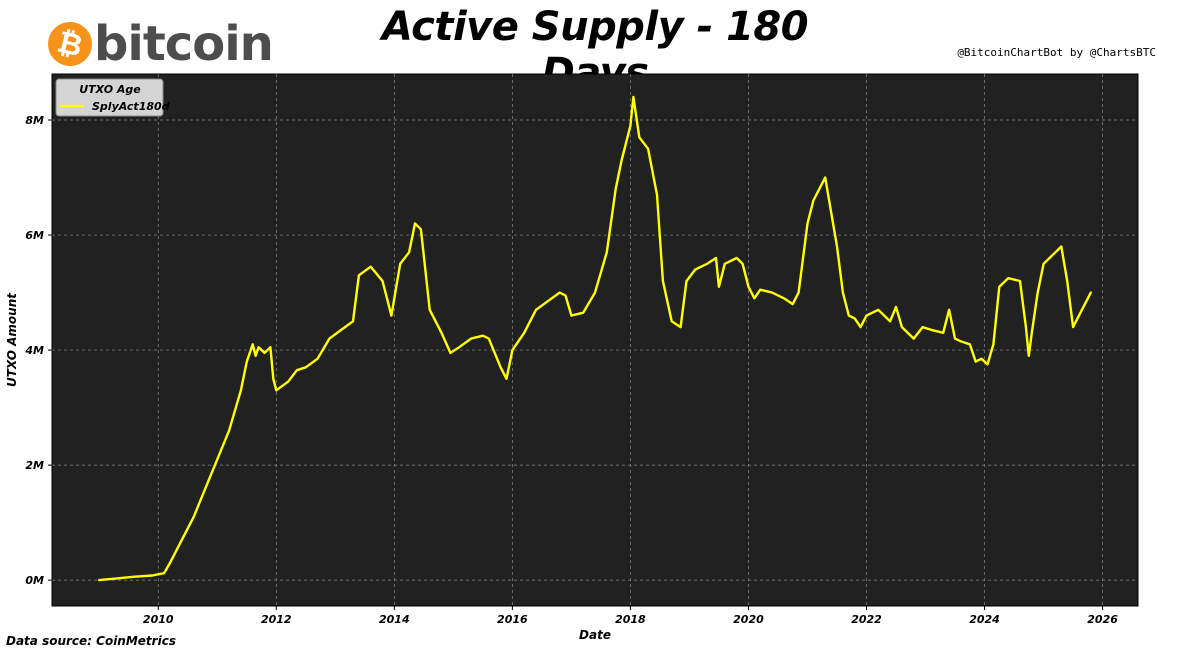 Image resolution: width=1200 pixels, height=656 pixels. I want to click on y-tick-label: 8M, so click(34, 120).